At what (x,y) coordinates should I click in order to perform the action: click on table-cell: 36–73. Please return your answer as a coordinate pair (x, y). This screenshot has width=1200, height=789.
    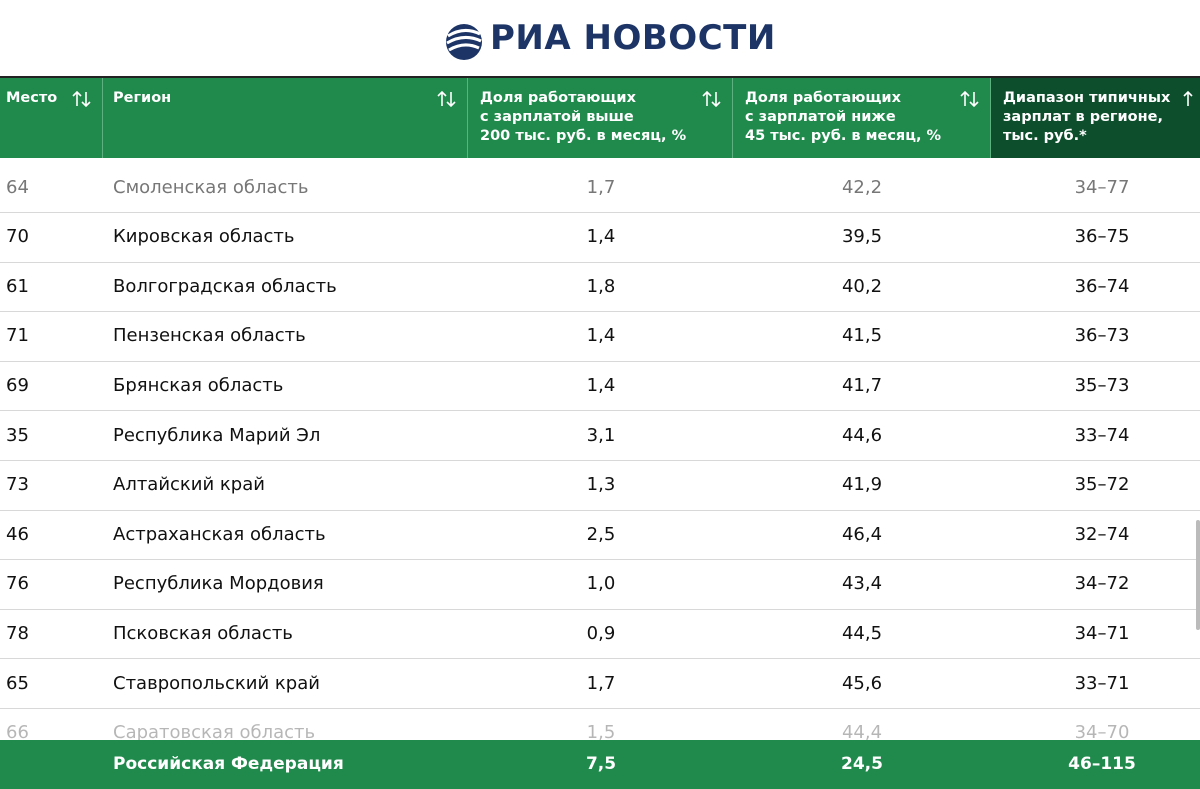
    Looking at the image, I should click on (1102, 336).